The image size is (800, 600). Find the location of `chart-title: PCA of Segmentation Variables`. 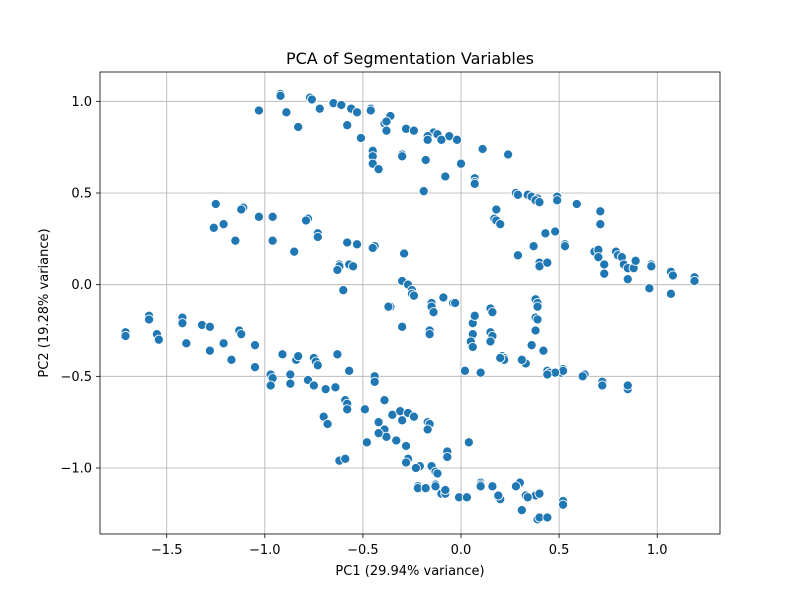

chart-title: PCA of Segmentation Variables is located at coordinates (410, 58).